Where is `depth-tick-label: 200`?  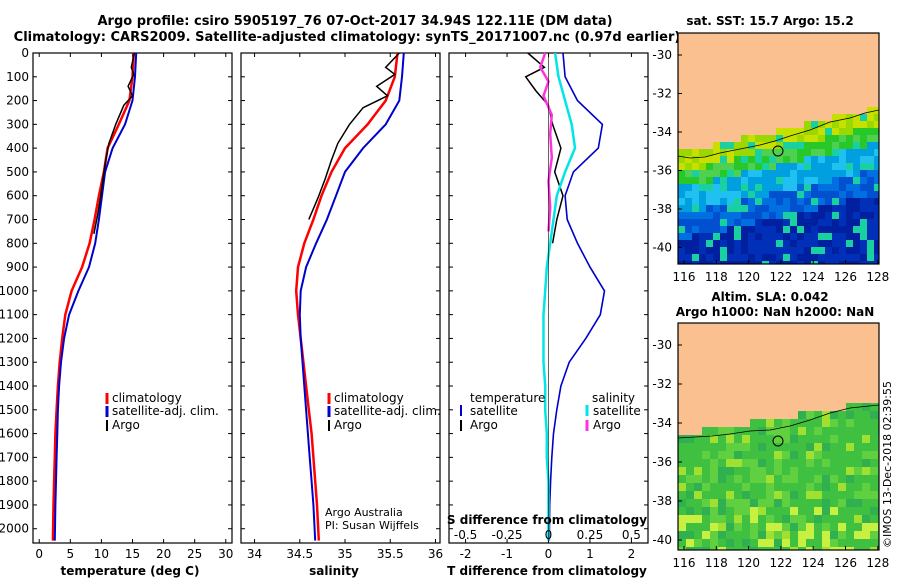 depth-tick-label: 200 is located at coordinates (17, 101).